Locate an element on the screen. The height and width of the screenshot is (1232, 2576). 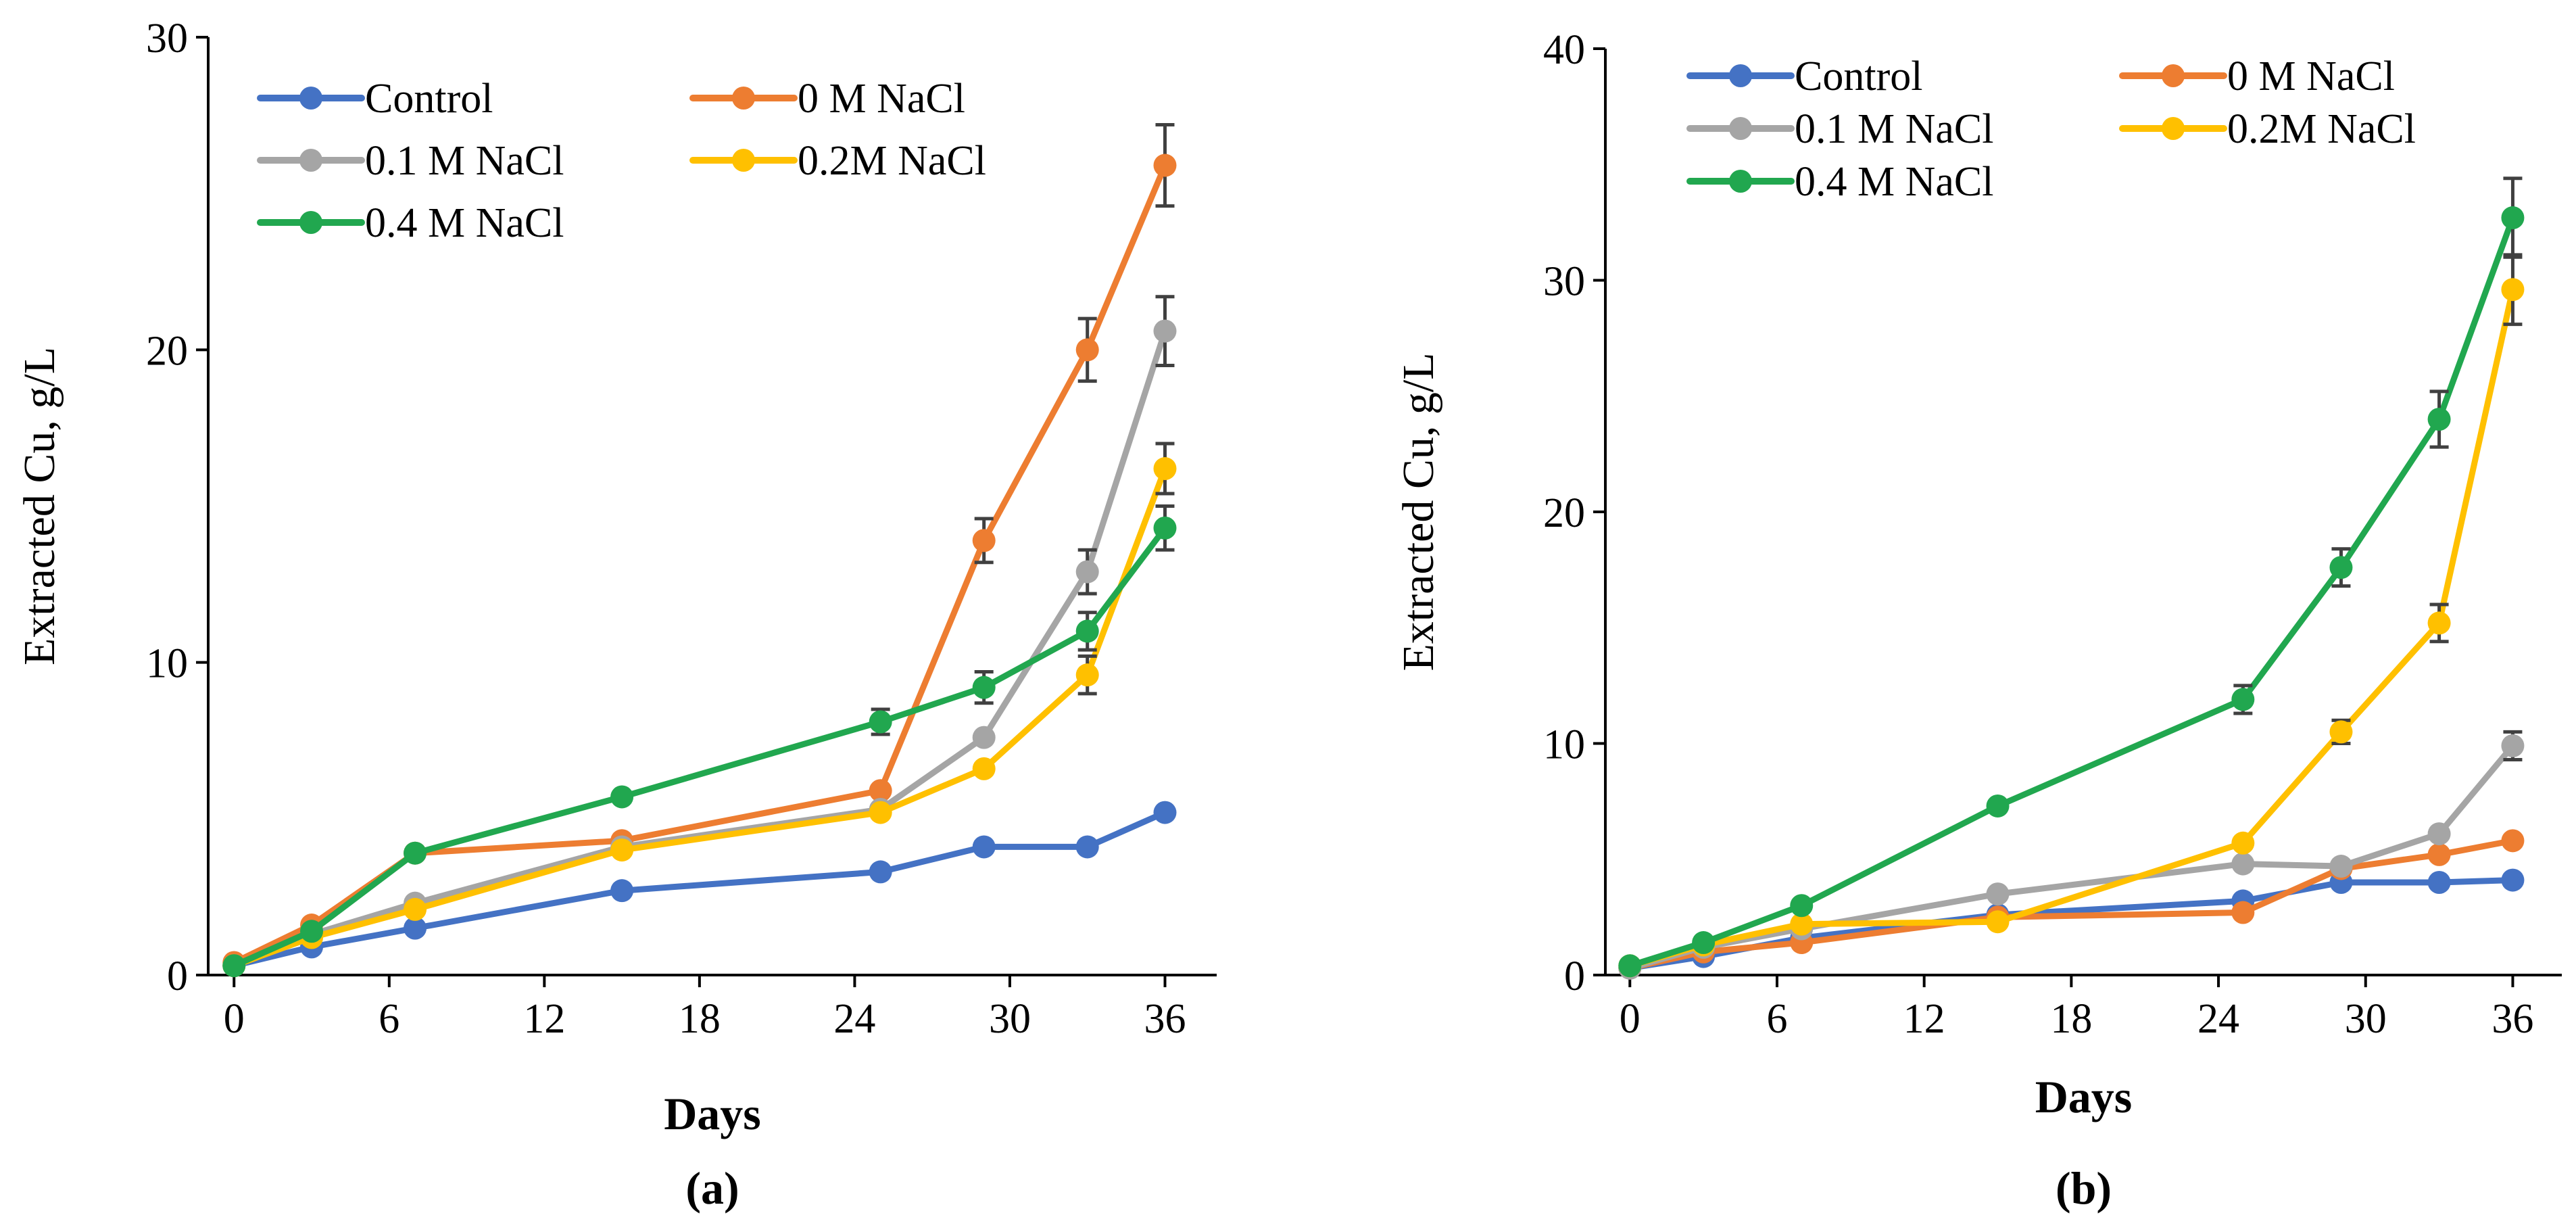
legend-label: 0 M NaCl is located at coordinates (881, 99).